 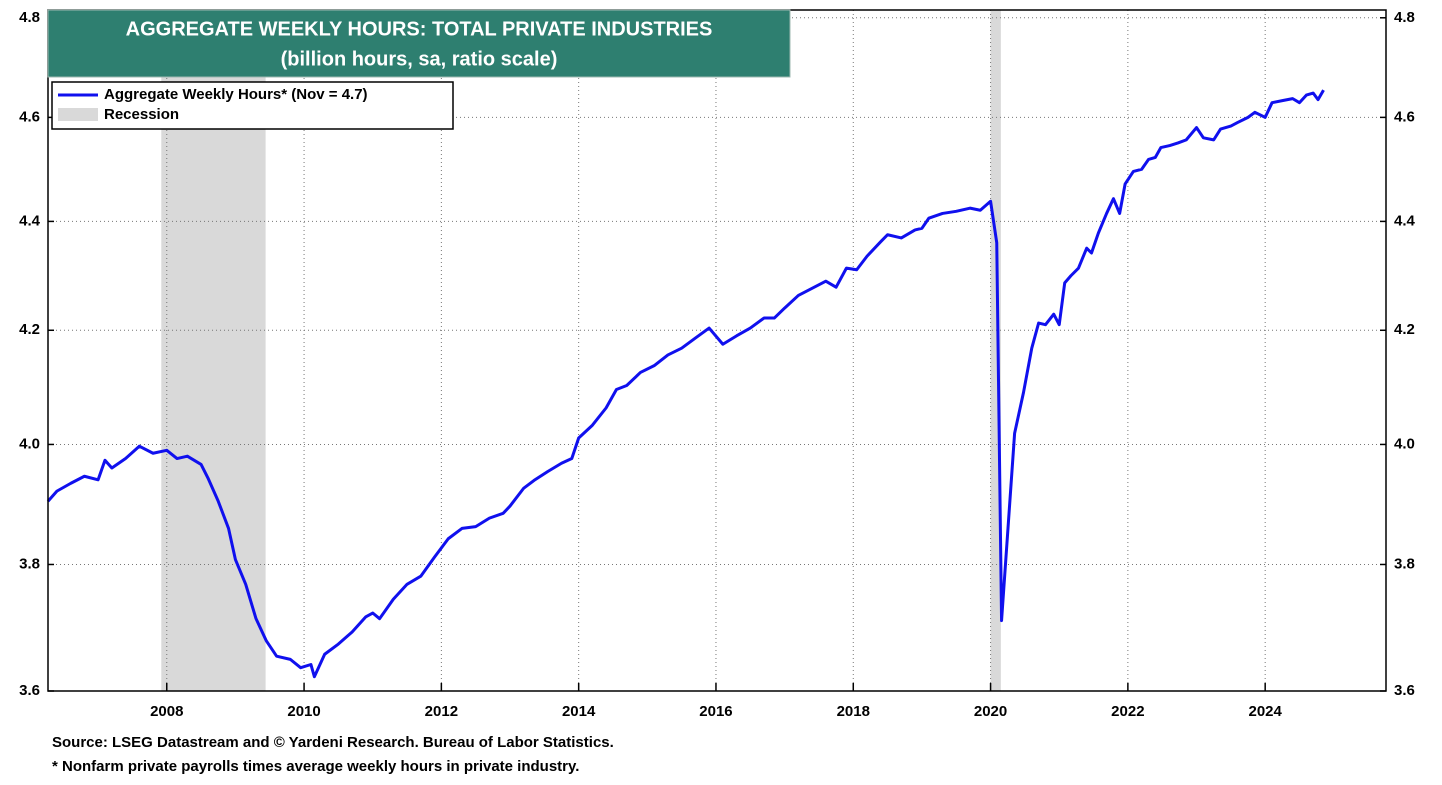 I want to click on x-tick-label: 2012, so click(x=441, y=711).